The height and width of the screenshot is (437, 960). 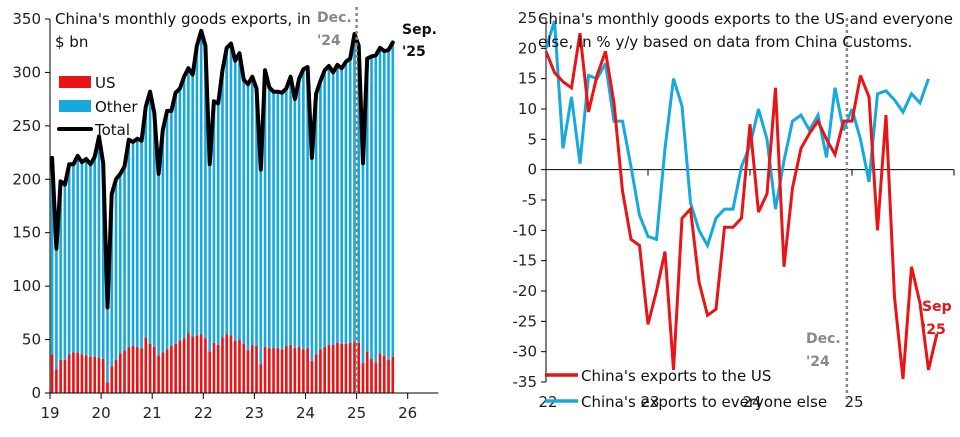 What do you see at coordinates (334, 18) in the screenshot?
I see `left-dec24-label-line-1: Dec.` at bounding box center [334, 18].